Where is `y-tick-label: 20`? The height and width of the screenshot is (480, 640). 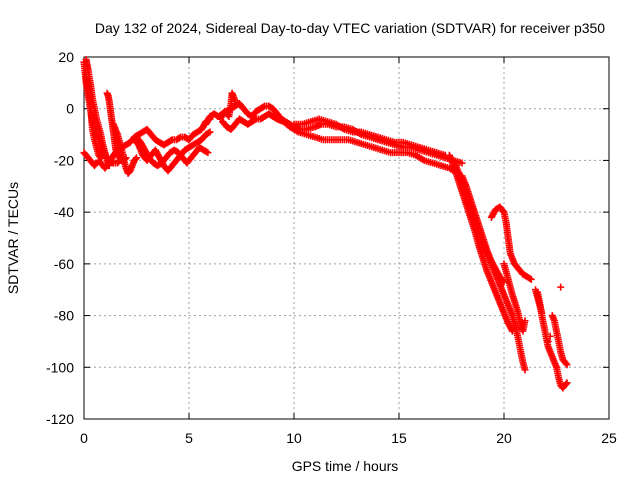
y-tick-label: 20 is located at coordinates (66, 57).